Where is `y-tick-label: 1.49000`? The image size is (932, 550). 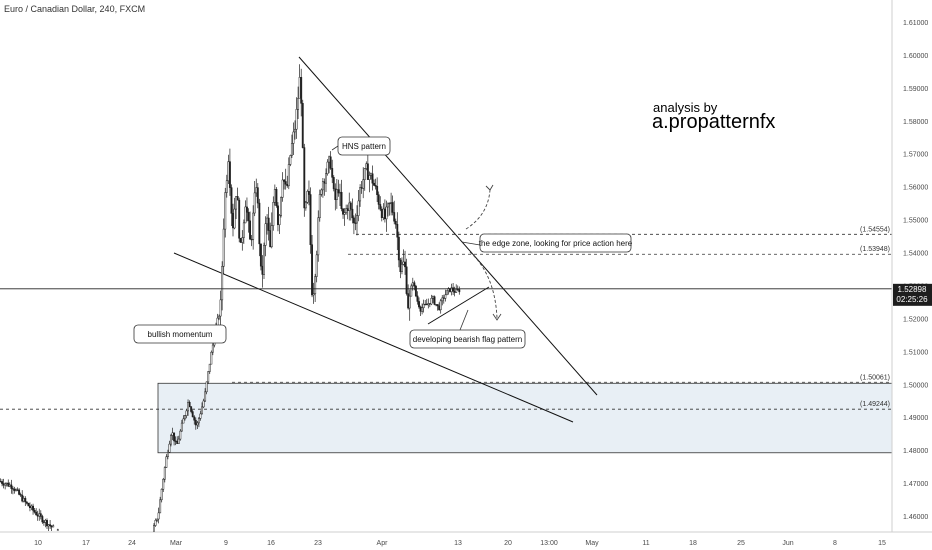
y-tick-label: 1.49000 is located at coordinates (915, 418).